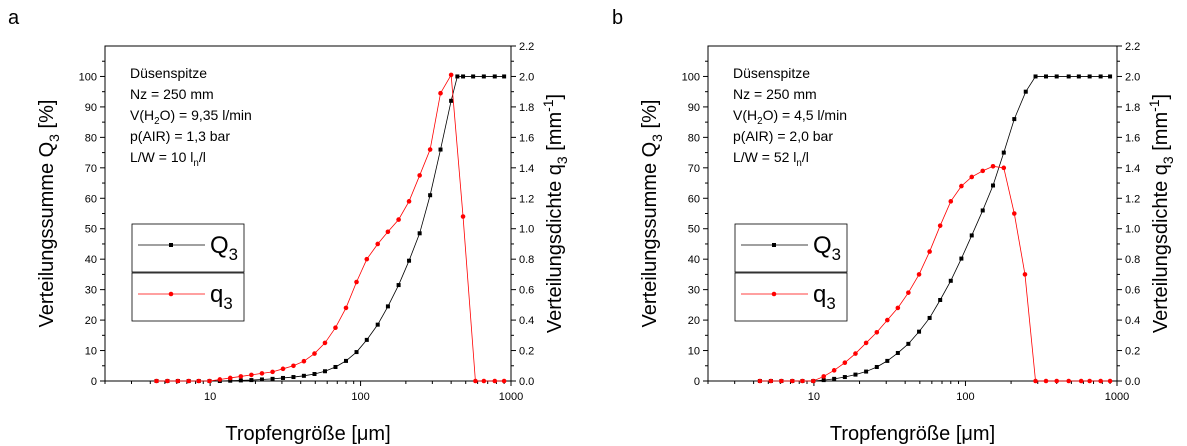 The width and height of the screenshot is (1187, 446). Describe the element at coordinates (805, 115) in the screenshot. I see `annotation-line-part: O) = 4,5 l/min` at that location.